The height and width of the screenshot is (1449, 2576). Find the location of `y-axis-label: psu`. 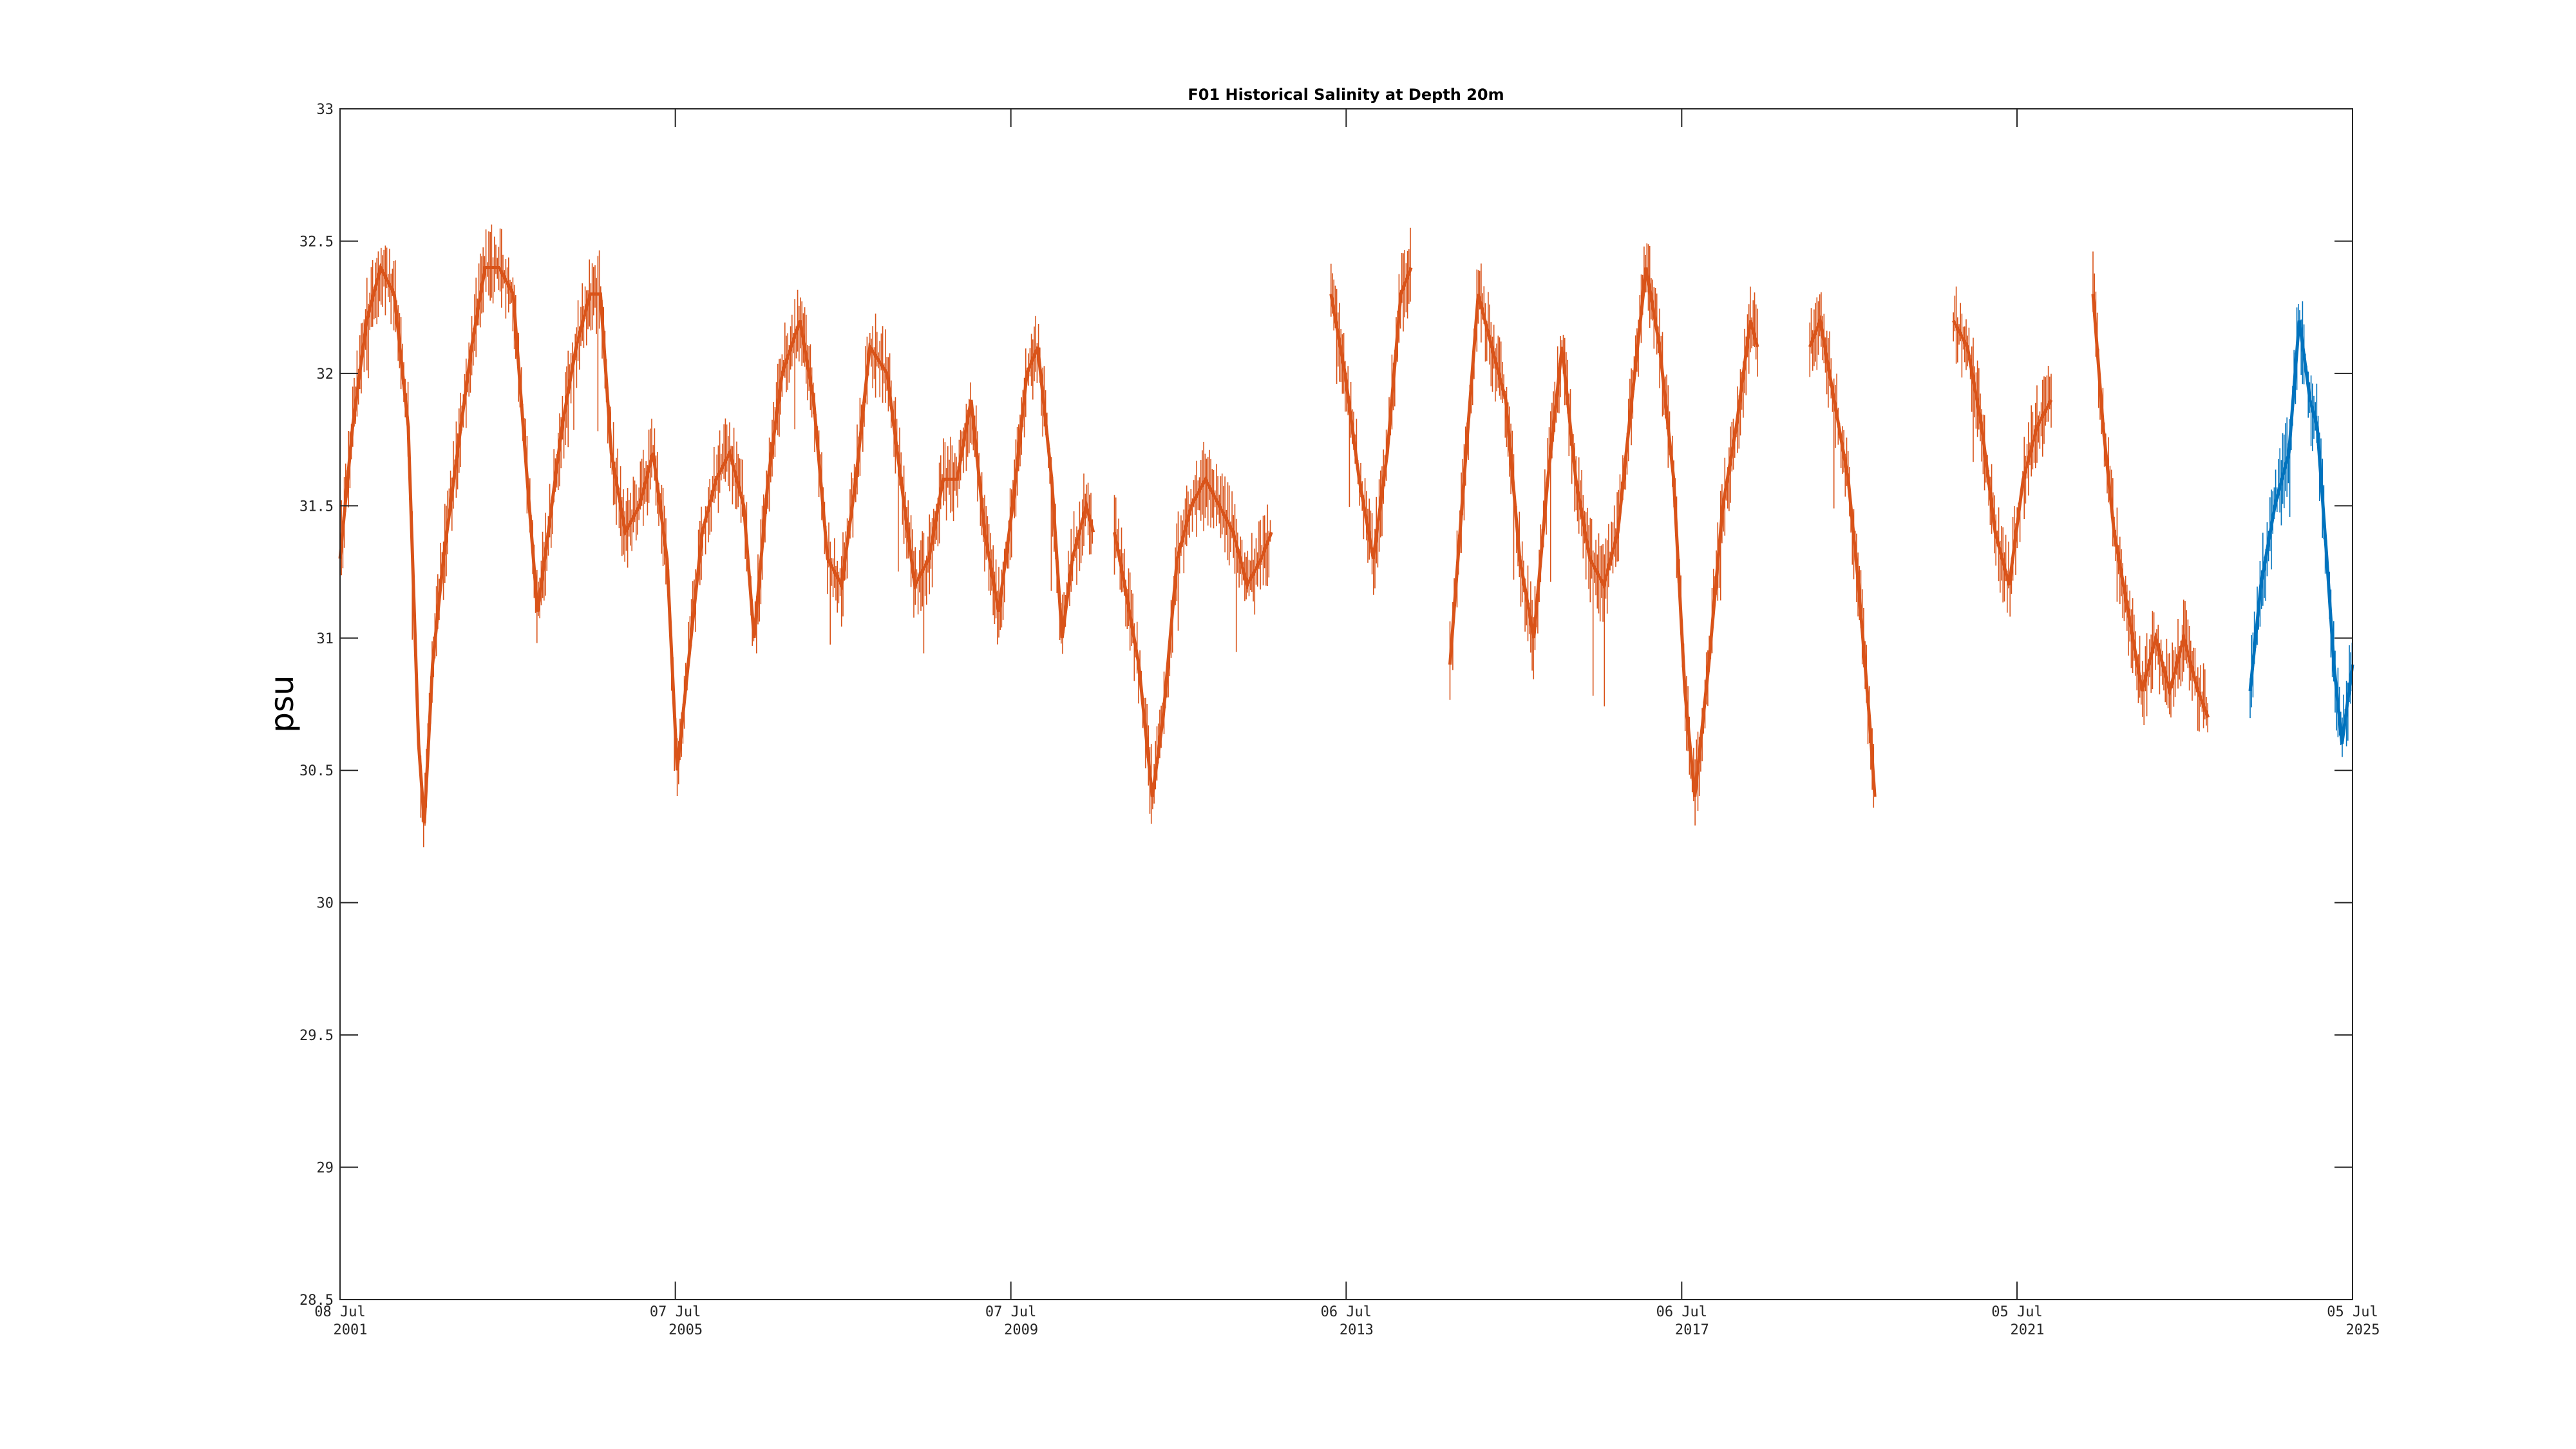

y-axis-label: psu is located at coordinates (282, 703).